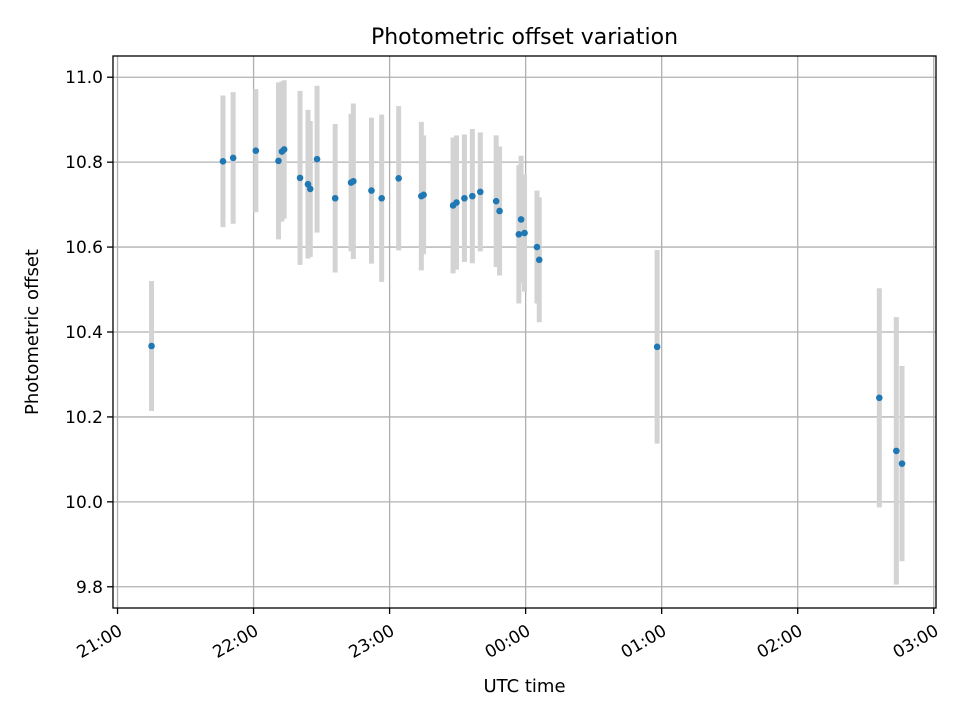 Image resolution: width=960 pixels, height=720 pixels. What do you see at coordinates (524, 37) in the screenshot?
I see `chart-title: Photometric offset variation` at bounding box center [524, 37].